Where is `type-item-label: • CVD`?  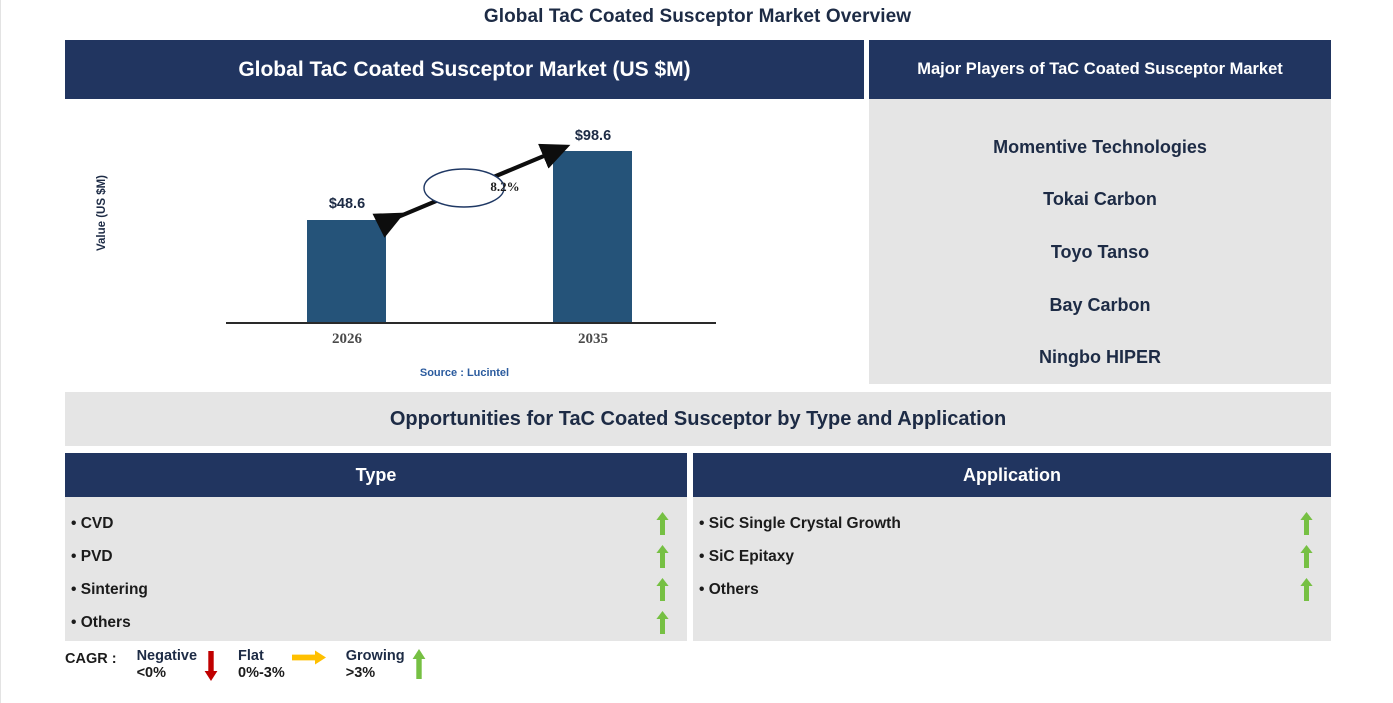
type-item-label: • CVD is located at coordinates (92, 523).